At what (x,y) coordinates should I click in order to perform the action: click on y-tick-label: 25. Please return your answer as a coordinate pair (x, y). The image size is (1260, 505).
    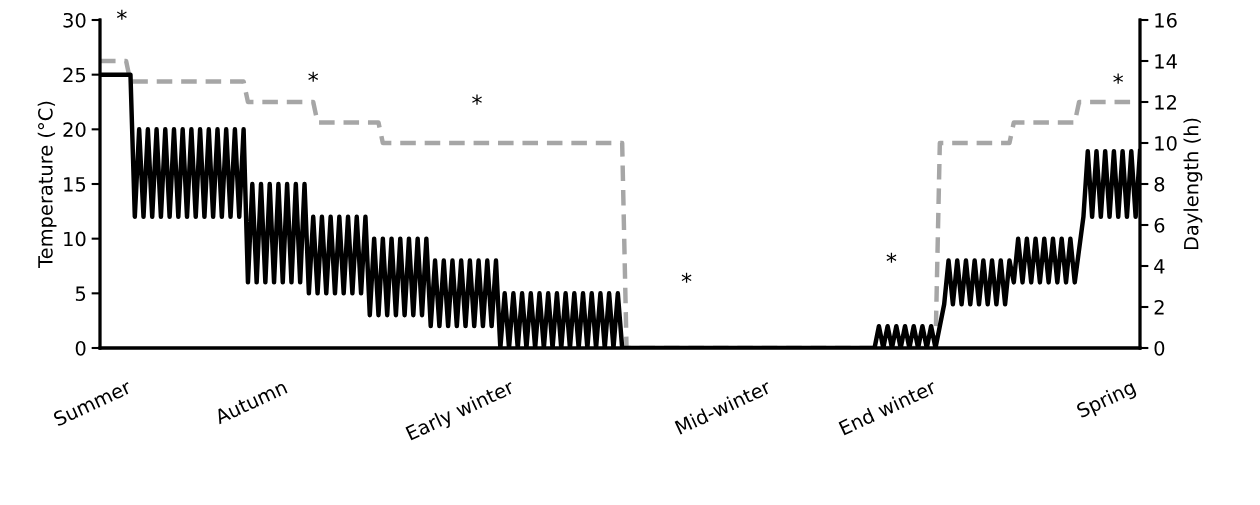
    Looking at the image, I should click on (74, 75).